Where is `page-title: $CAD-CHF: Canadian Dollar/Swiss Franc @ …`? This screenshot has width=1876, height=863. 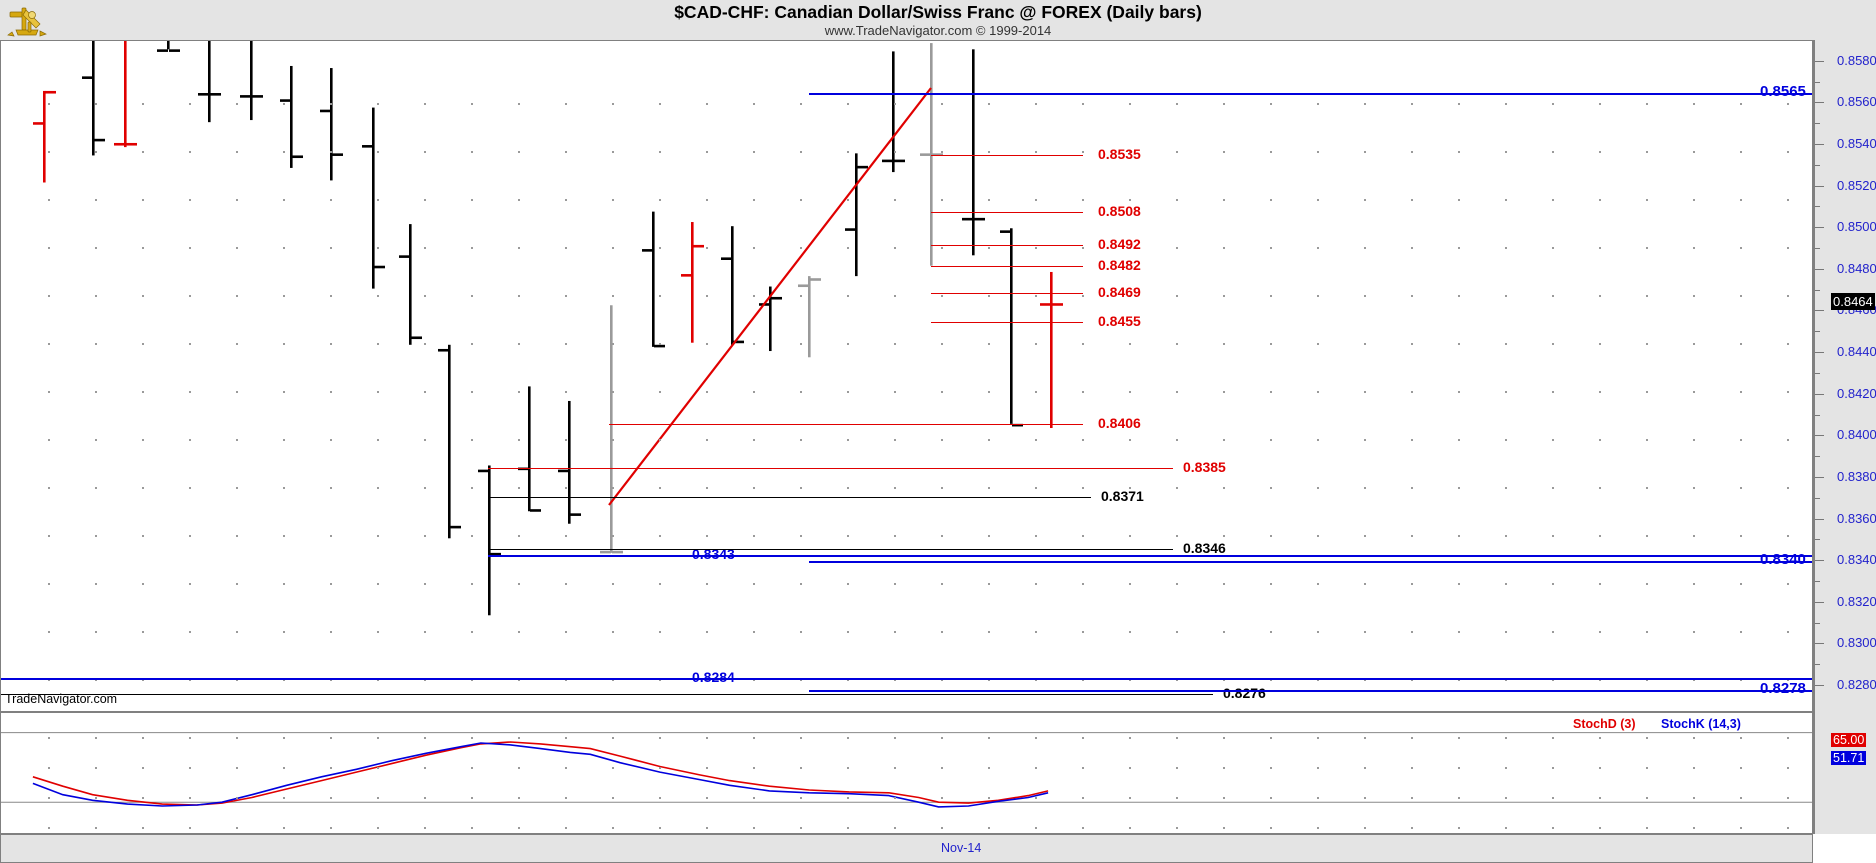 page-title: $CAD-CHF: Canadian Dollar/Swiss Franc @ … is located at coordinates (938, 12).